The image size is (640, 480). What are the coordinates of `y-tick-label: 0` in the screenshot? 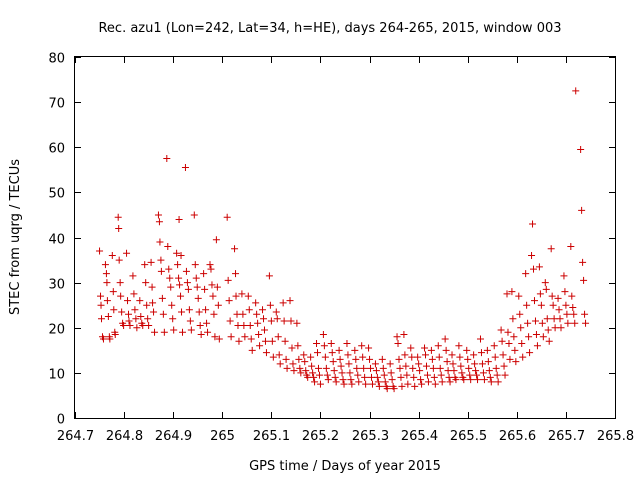 It's located at (61, 420).